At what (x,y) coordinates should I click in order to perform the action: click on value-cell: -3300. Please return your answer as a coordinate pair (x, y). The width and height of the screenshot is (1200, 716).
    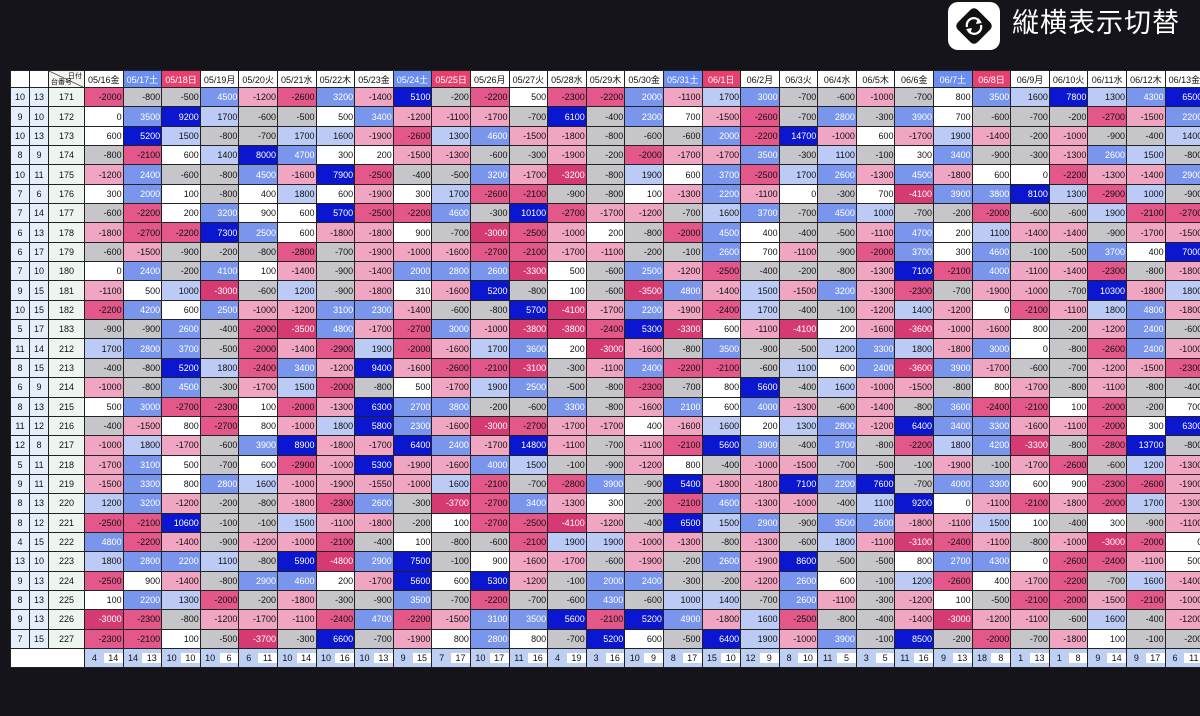
    Looking at the image, I should click on (1030, 445).